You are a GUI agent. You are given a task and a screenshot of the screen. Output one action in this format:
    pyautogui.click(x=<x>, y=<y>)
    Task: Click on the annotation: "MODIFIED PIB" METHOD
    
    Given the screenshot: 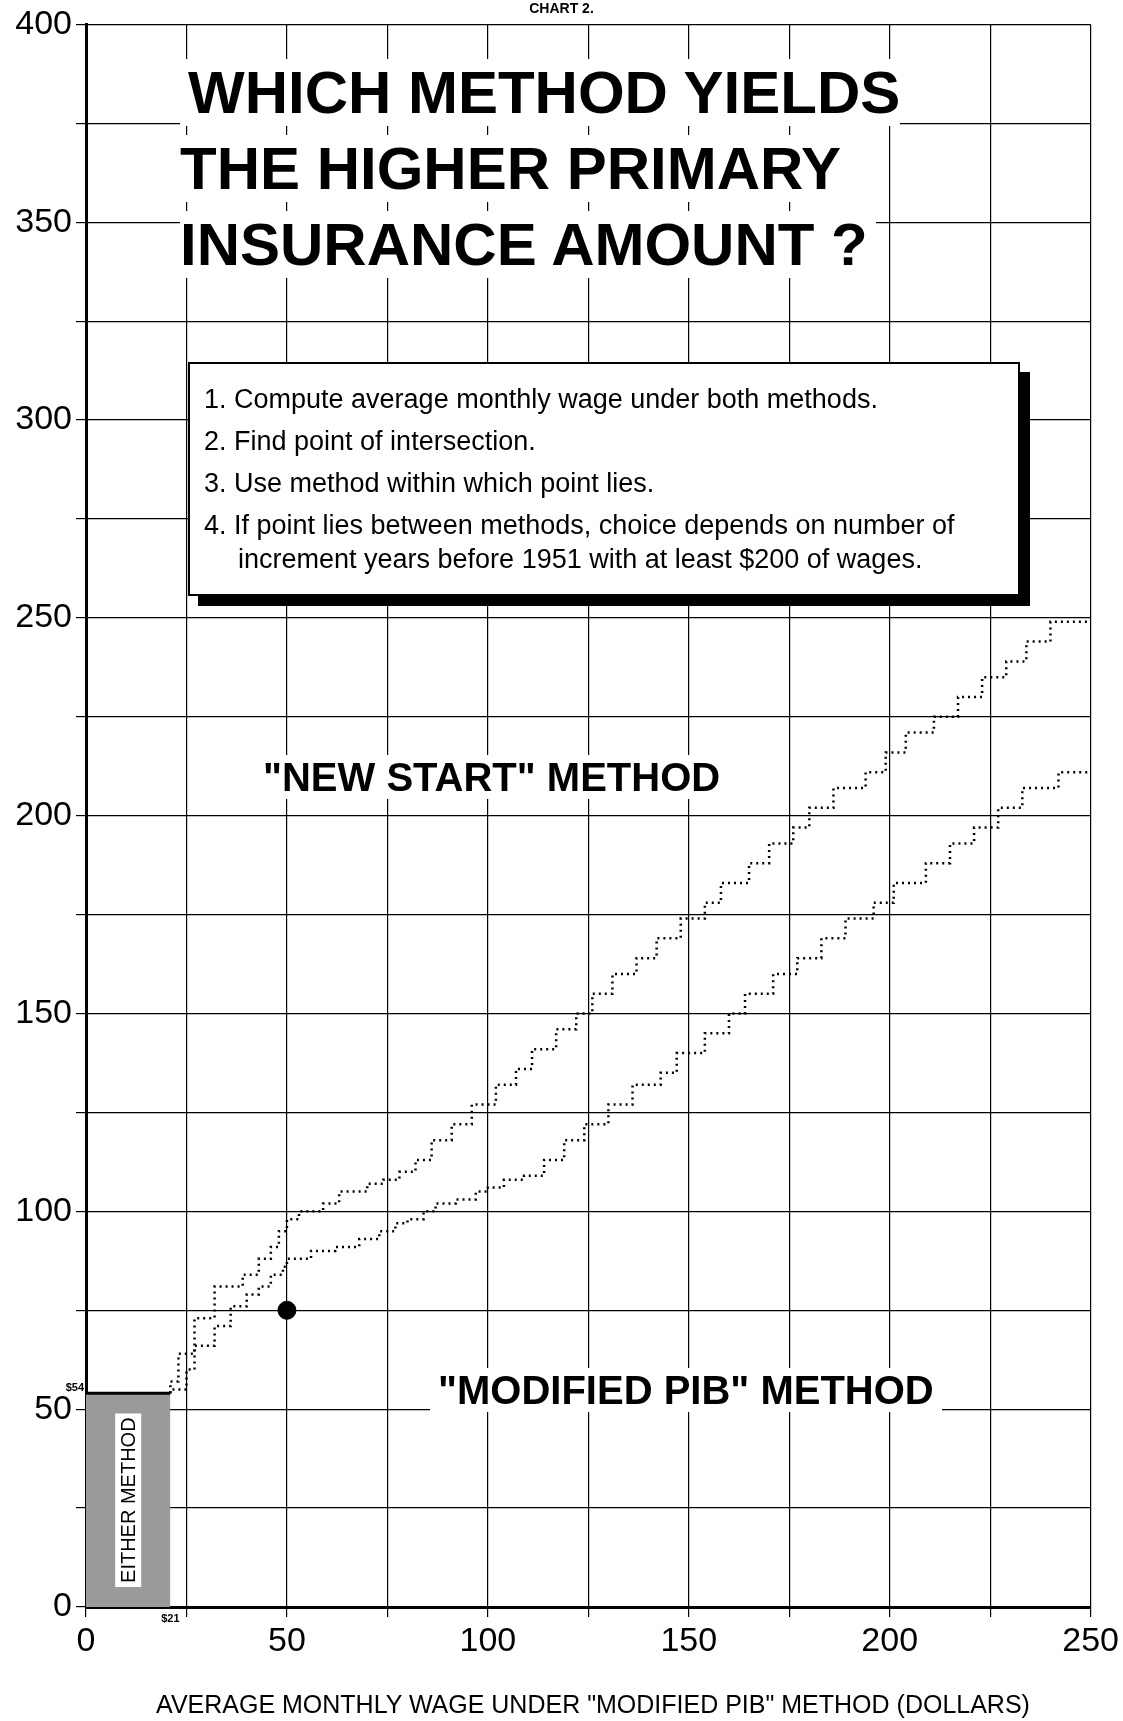 What is the action you would take?
    pyautogui.click(x=686, y=1390)
    